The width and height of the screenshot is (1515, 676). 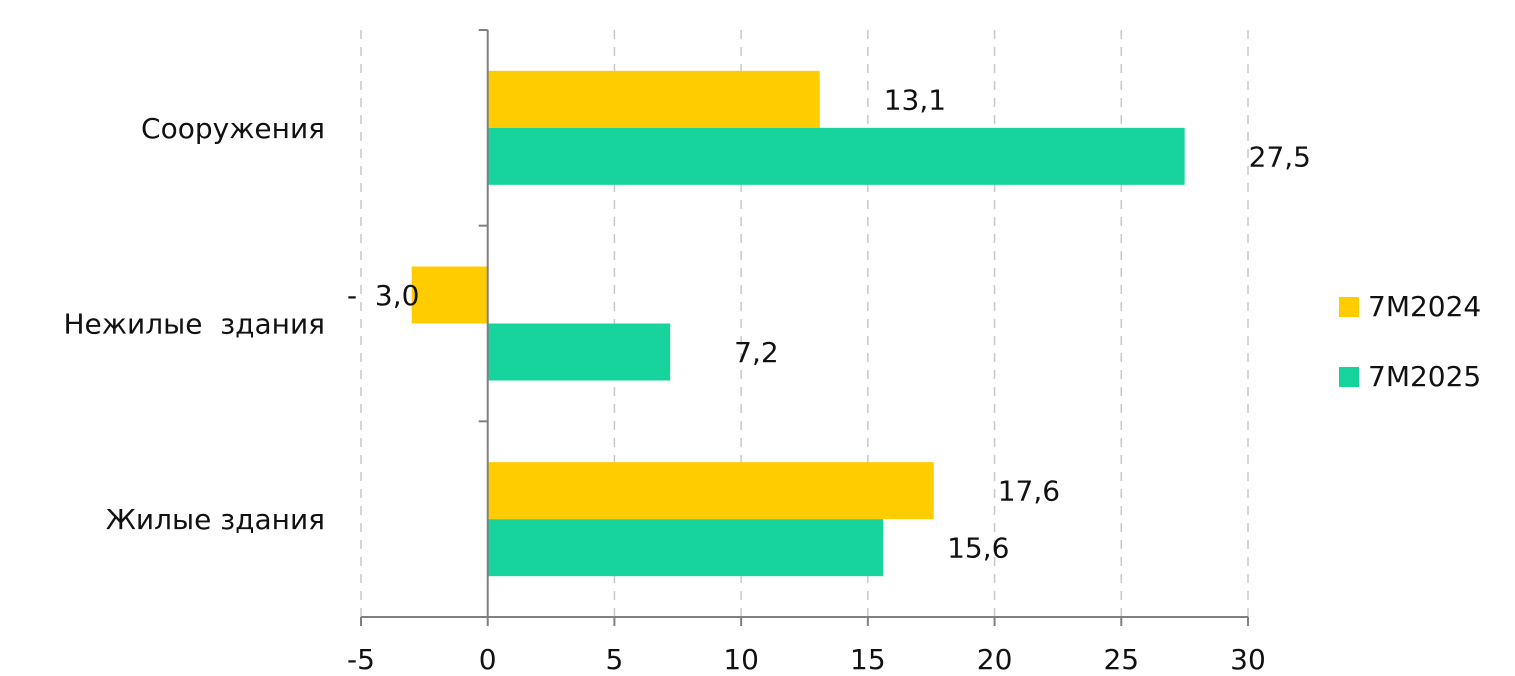 I want to click on data-label: 17,6, so click(x=1029, y=491).